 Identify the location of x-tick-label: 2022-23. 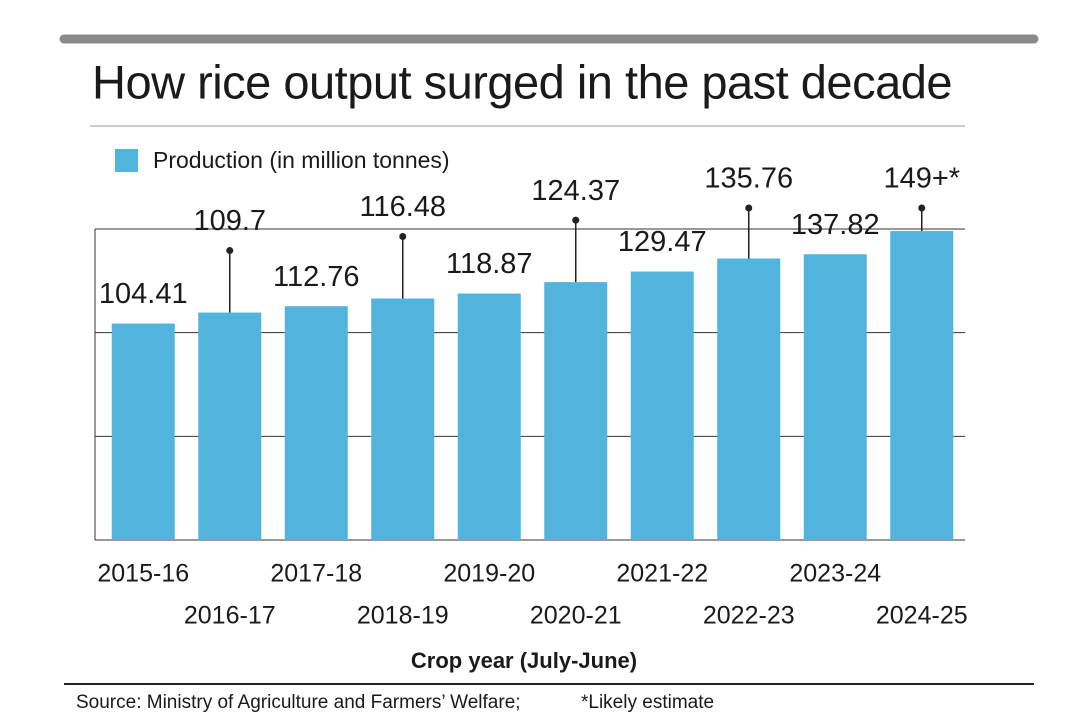
(749, 616).